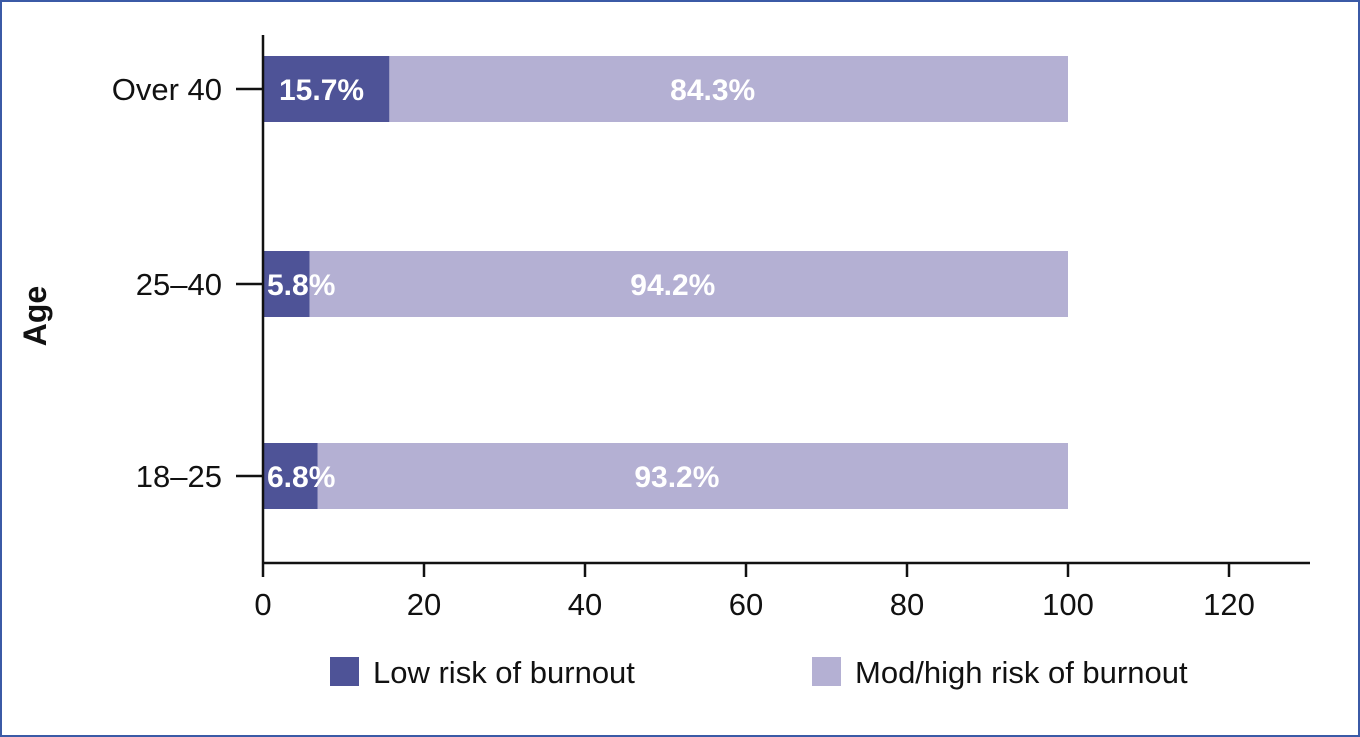 This screenshot has height=737, width=1360. I want to click on category-label: 18–25, so click(179, 476).